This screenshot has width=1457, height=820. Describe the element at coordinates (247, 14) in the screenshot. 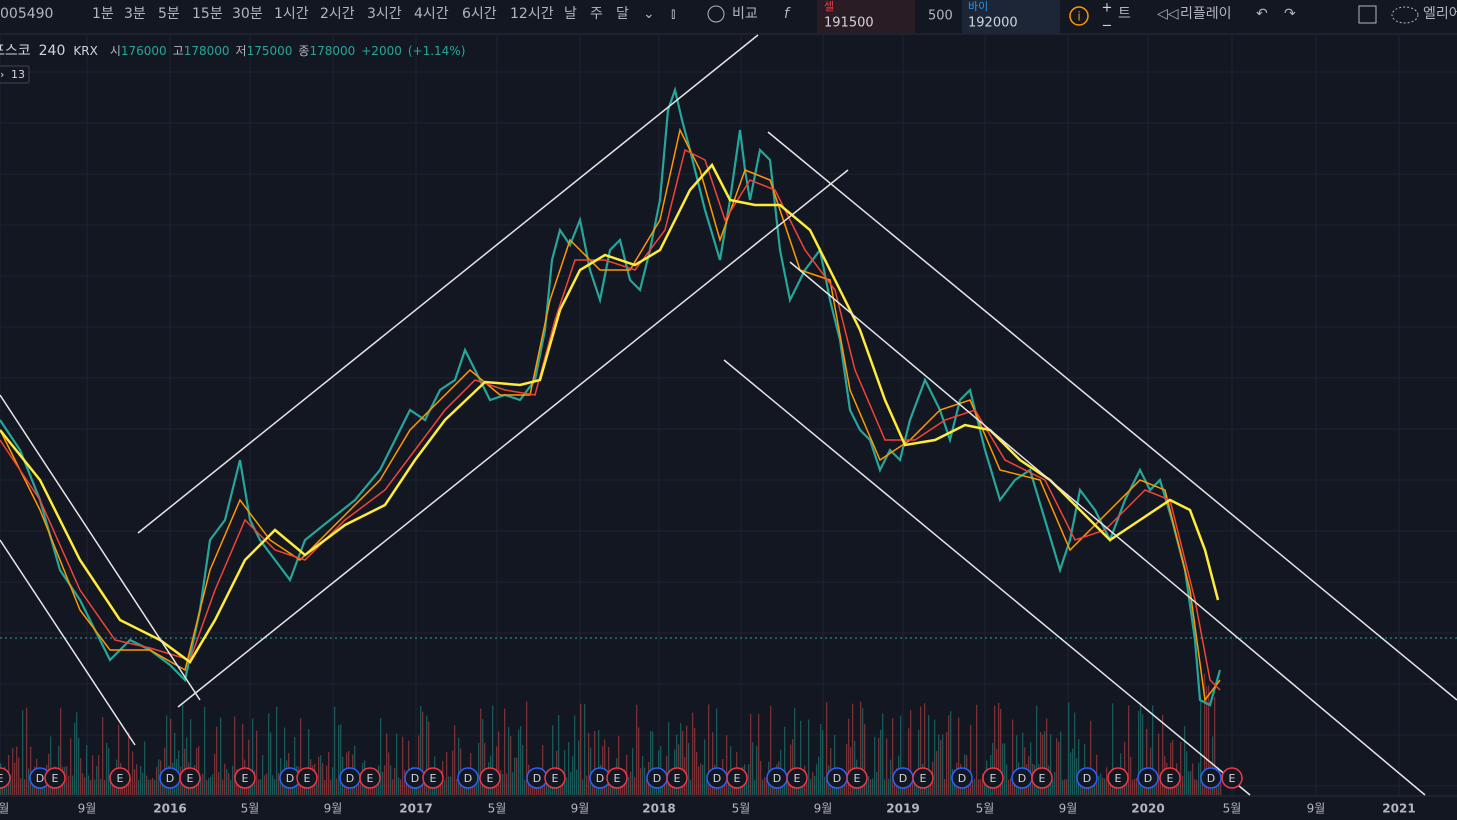

I see `interval: 30분` at that location.